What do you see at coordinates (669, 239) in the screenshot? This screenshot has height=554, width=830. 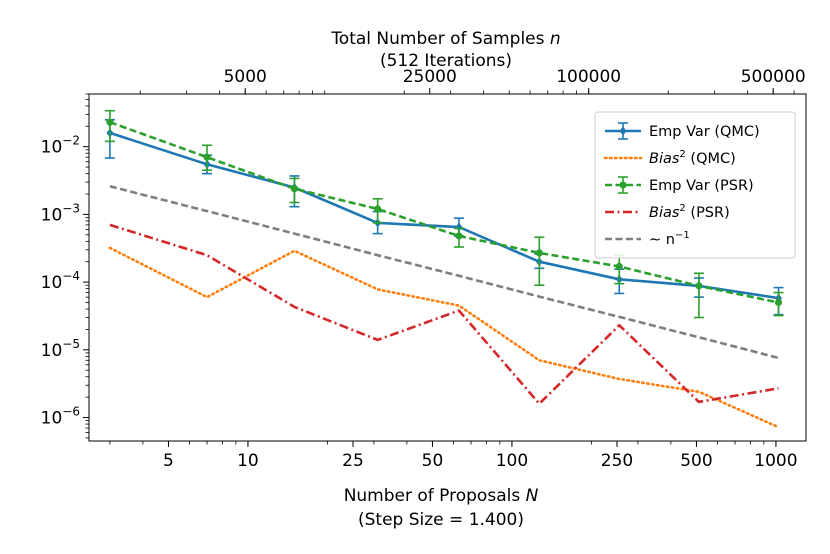 I see `legend-label-n-inverse: ∼ n−1` at bounding box center [669, 239].